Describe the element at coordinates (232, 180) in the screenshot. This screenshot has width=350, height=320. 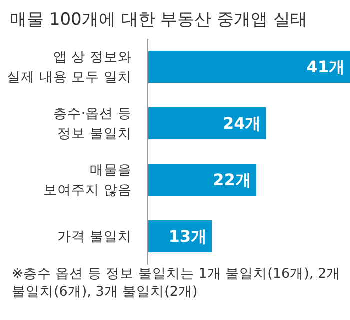
I see `data-label: 22개` at that location.